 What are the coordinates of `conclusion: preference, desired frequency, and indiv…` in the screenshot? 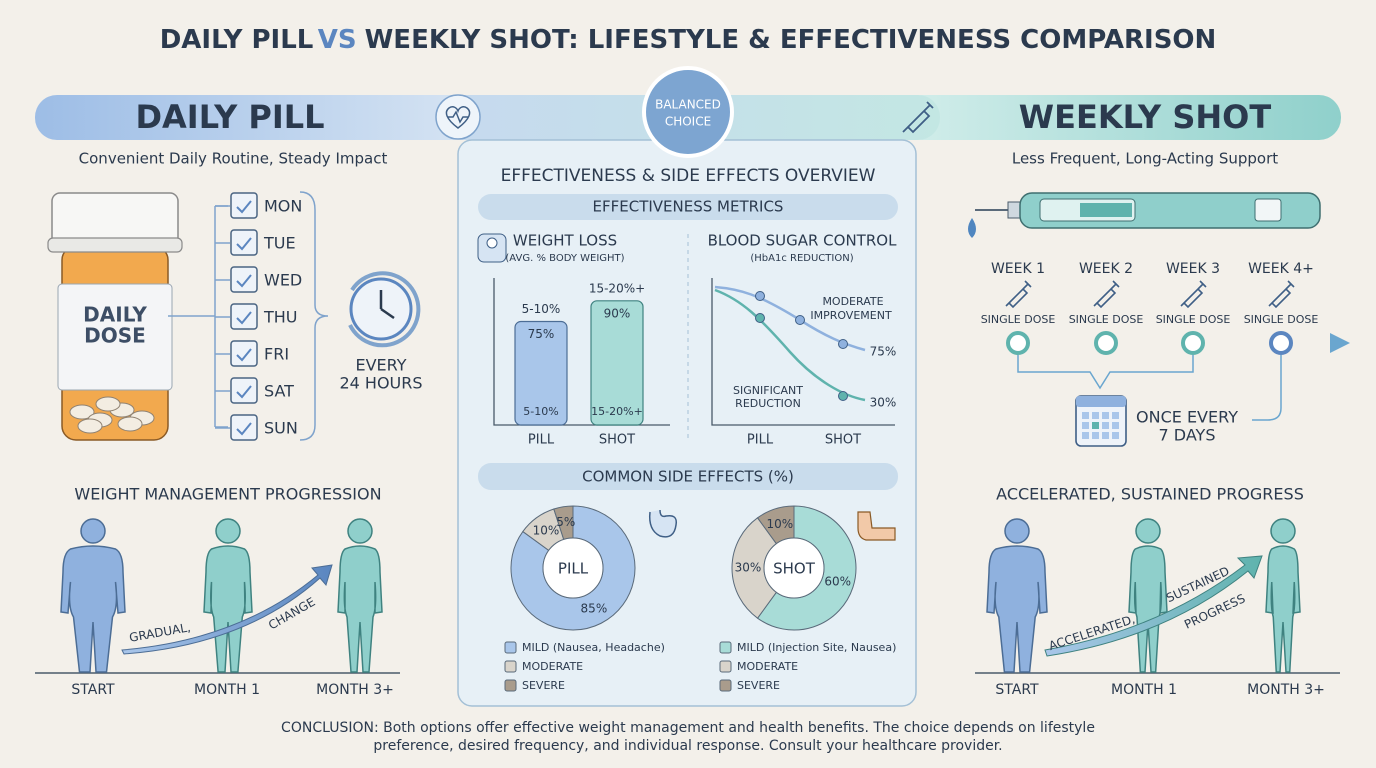 It's located at (687, 746).